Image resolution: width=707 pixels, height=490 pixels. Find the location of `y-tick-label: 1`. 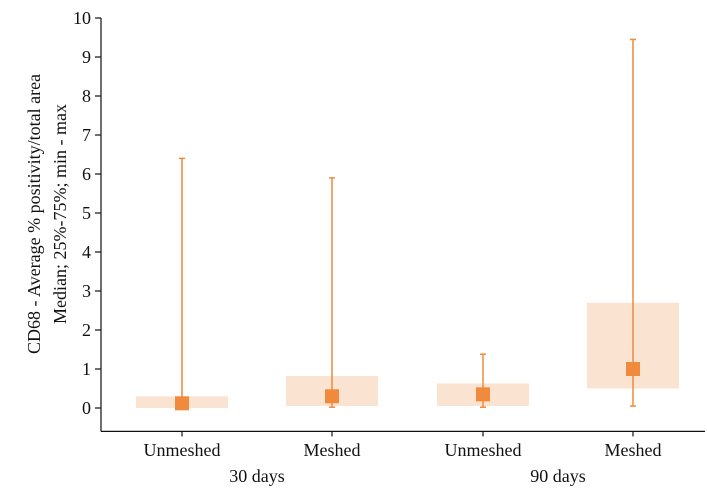

y-tick-label: 1 is located at coordinates (86, 369).